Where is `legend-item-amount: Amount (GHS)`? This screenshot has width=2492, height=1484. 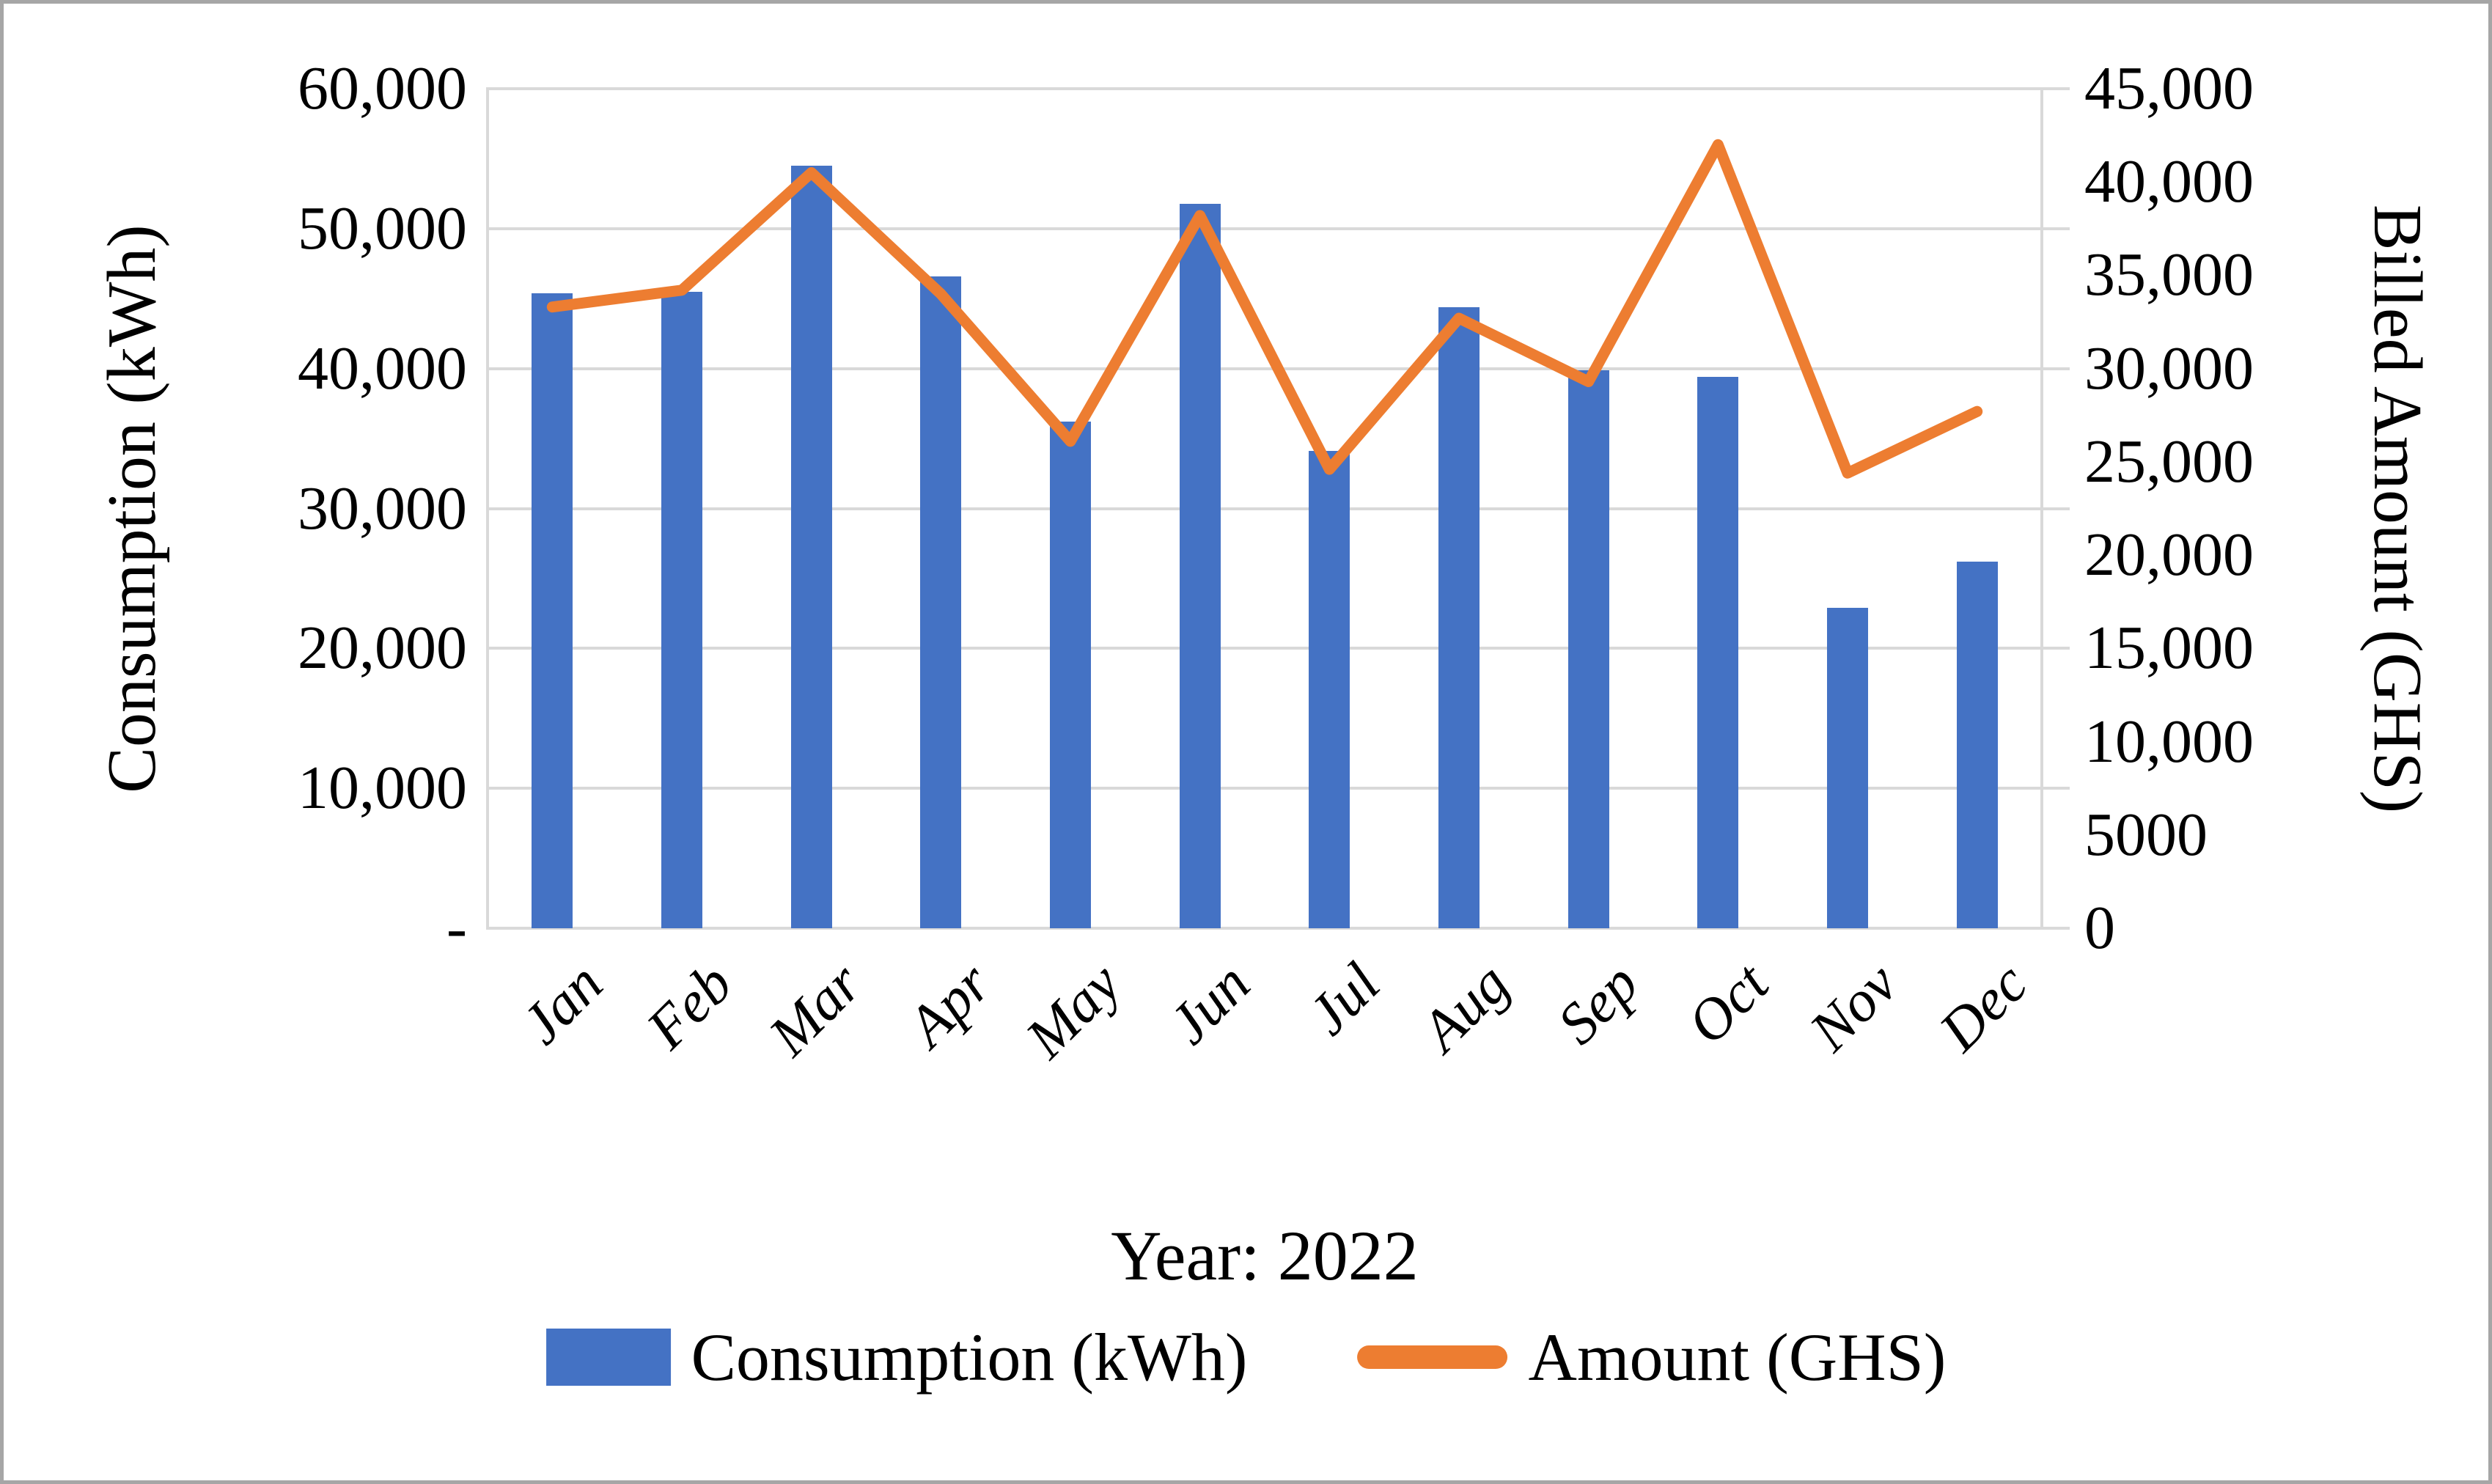
legend-item-amount: Amount (GHS) is located at coordinates (1652, 1357).